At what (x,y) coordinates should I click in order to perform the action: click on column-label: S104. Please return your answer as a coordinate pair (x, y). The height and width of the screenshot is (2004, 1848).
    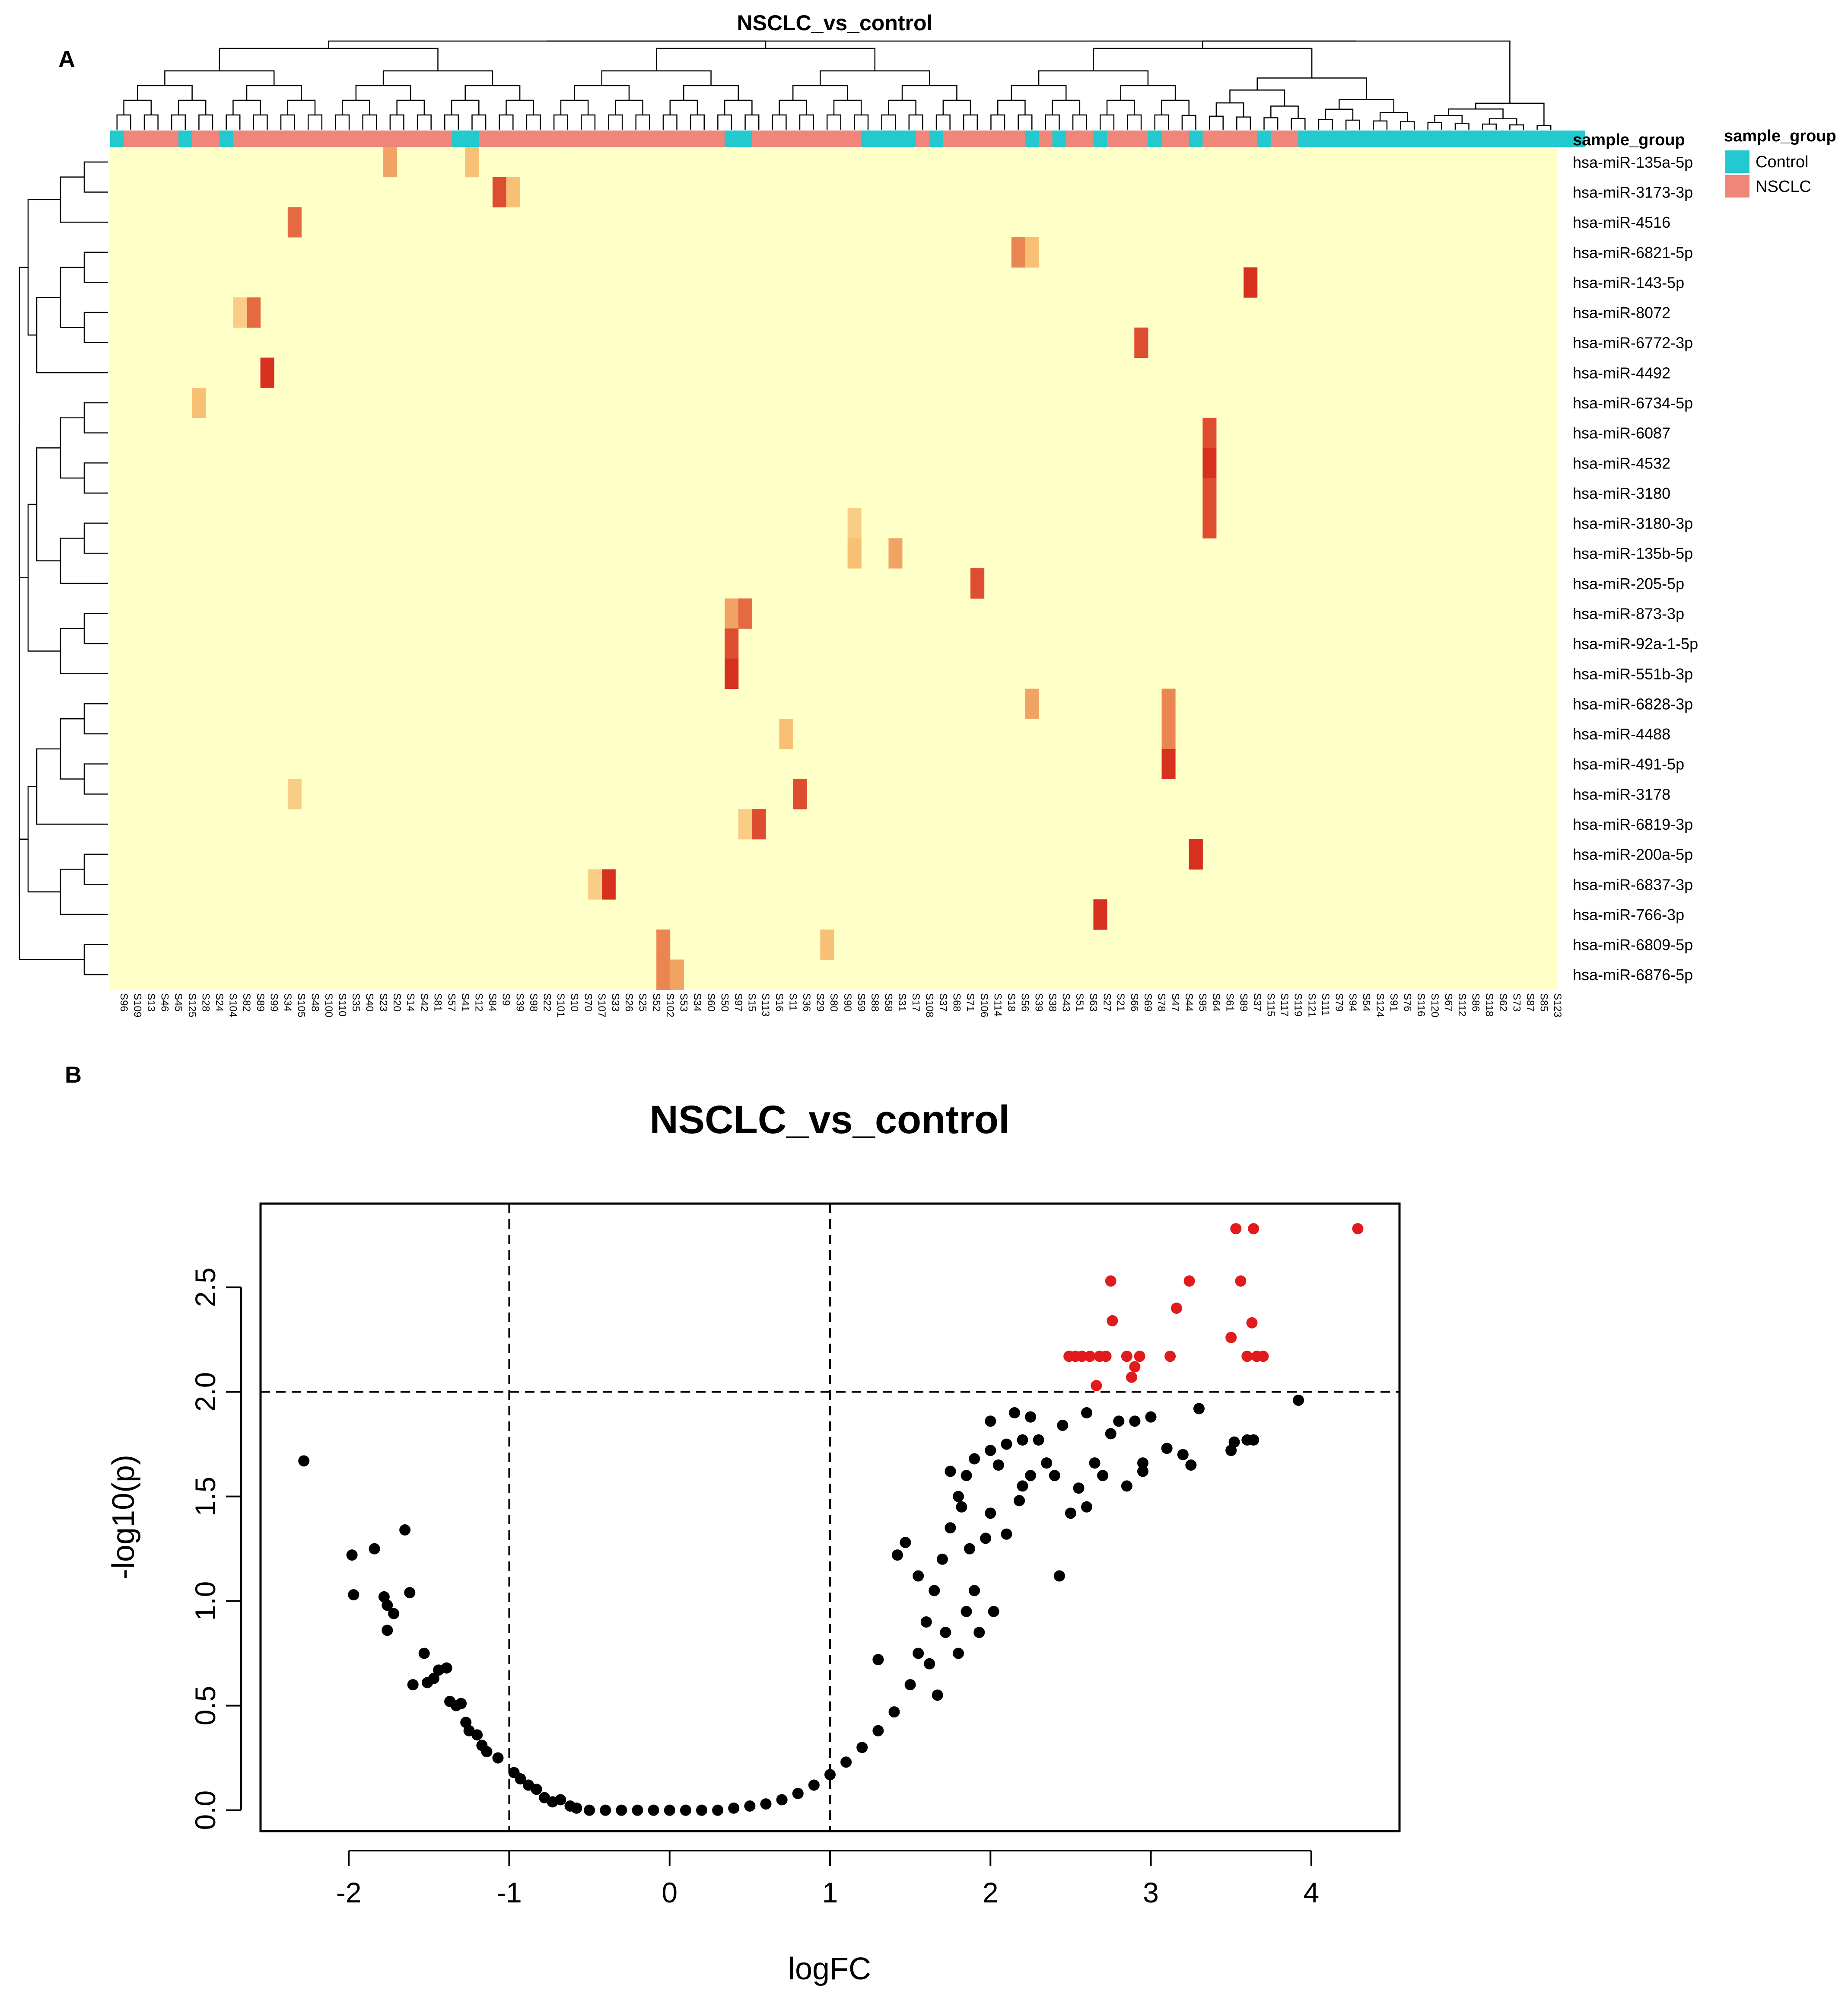
    Looking at the image, I should click on (233, 1005).